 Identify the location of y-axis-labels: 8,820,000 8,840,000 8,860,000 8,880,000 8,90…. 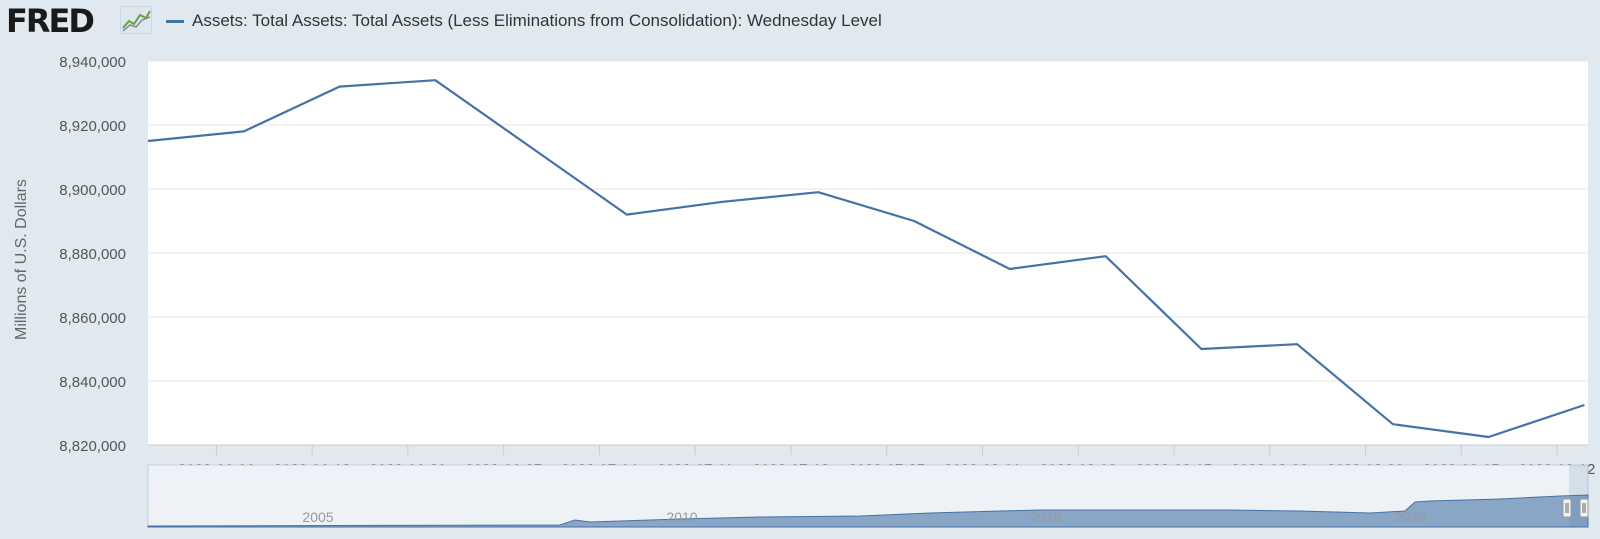
(92, 254).